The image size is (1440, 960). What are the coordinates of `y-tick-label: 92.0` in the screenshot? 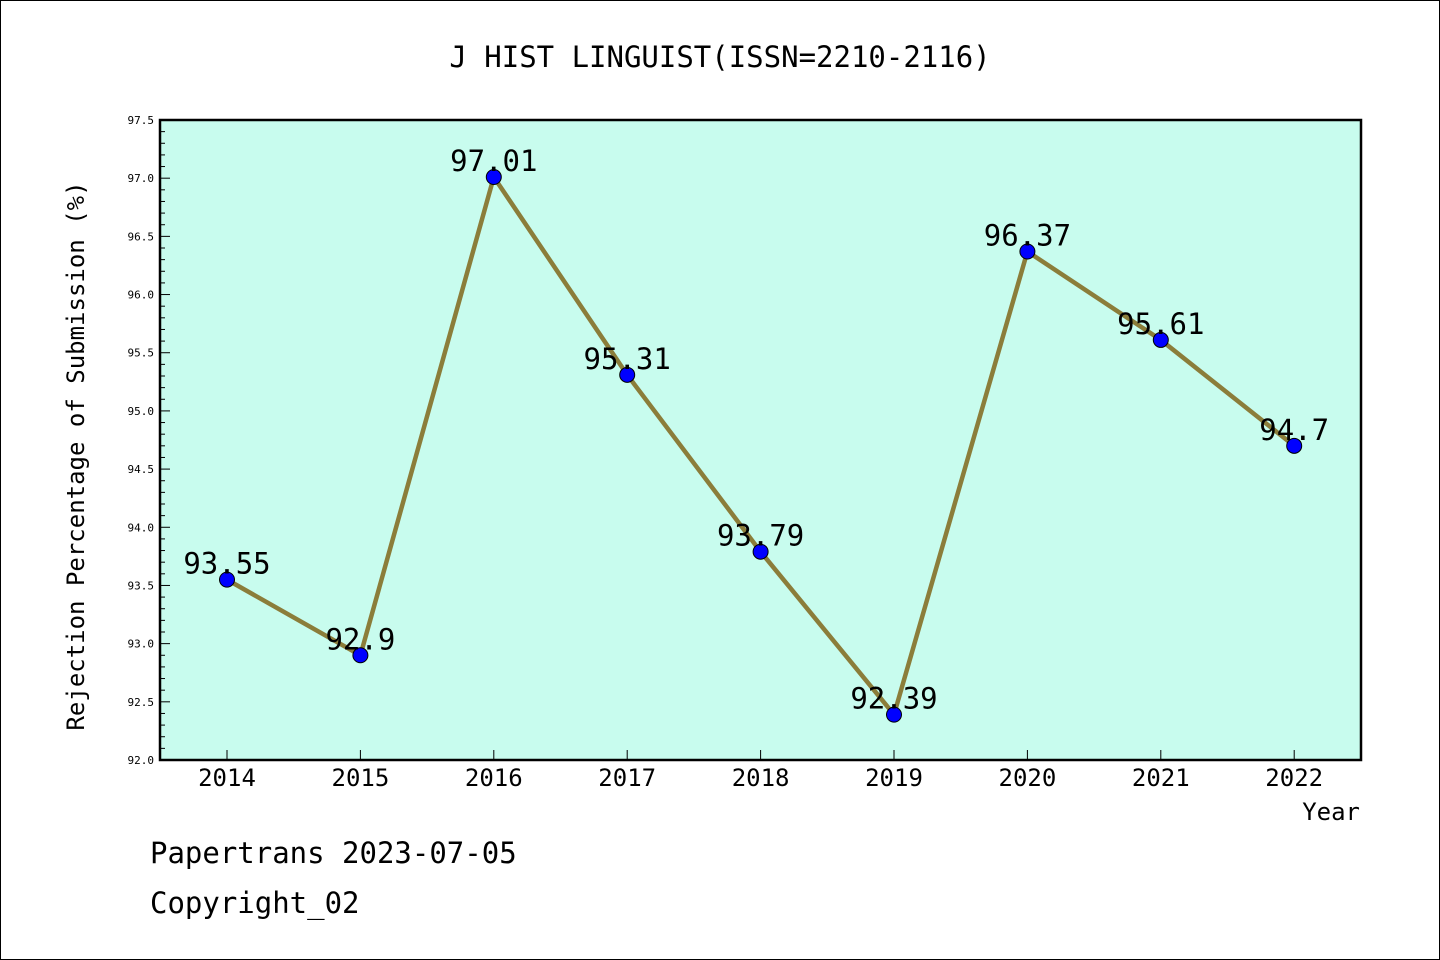 It's located at (141, 760).